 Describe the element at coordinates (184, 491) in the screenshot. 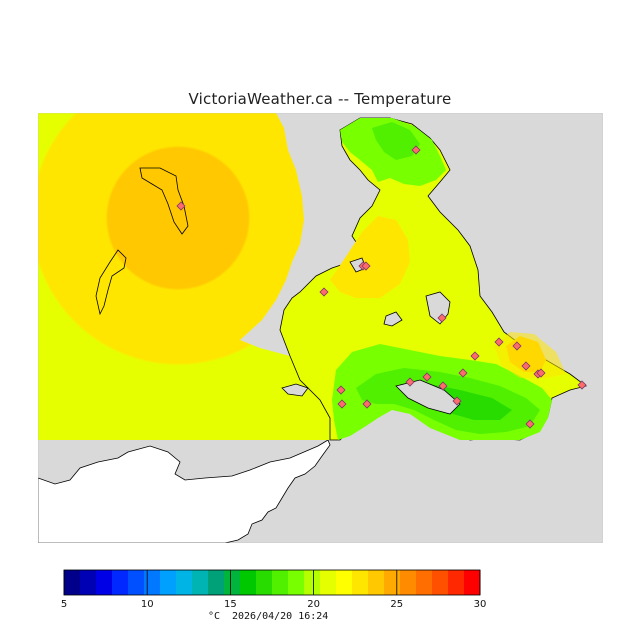

I see `olympic-peninsula-land` at that location.